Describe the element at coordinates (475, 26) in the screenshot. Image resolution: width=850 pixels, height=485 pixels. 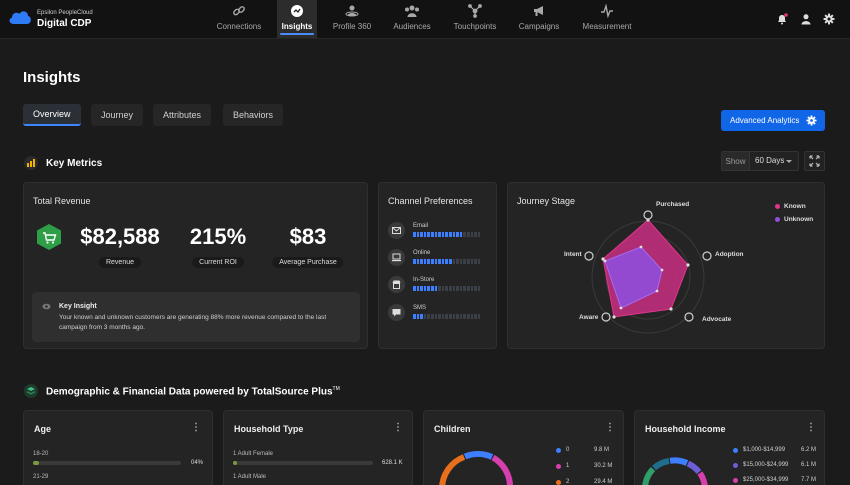
I see `nav-label: Touchpoints` at that location.